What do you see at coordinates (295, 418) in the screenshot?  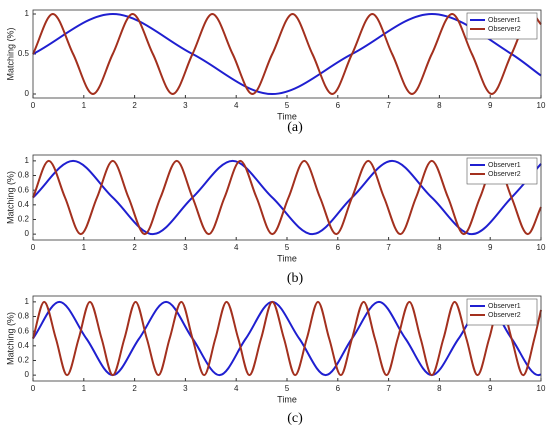 I see `caption: (c)` at bounding box center [295, 418].